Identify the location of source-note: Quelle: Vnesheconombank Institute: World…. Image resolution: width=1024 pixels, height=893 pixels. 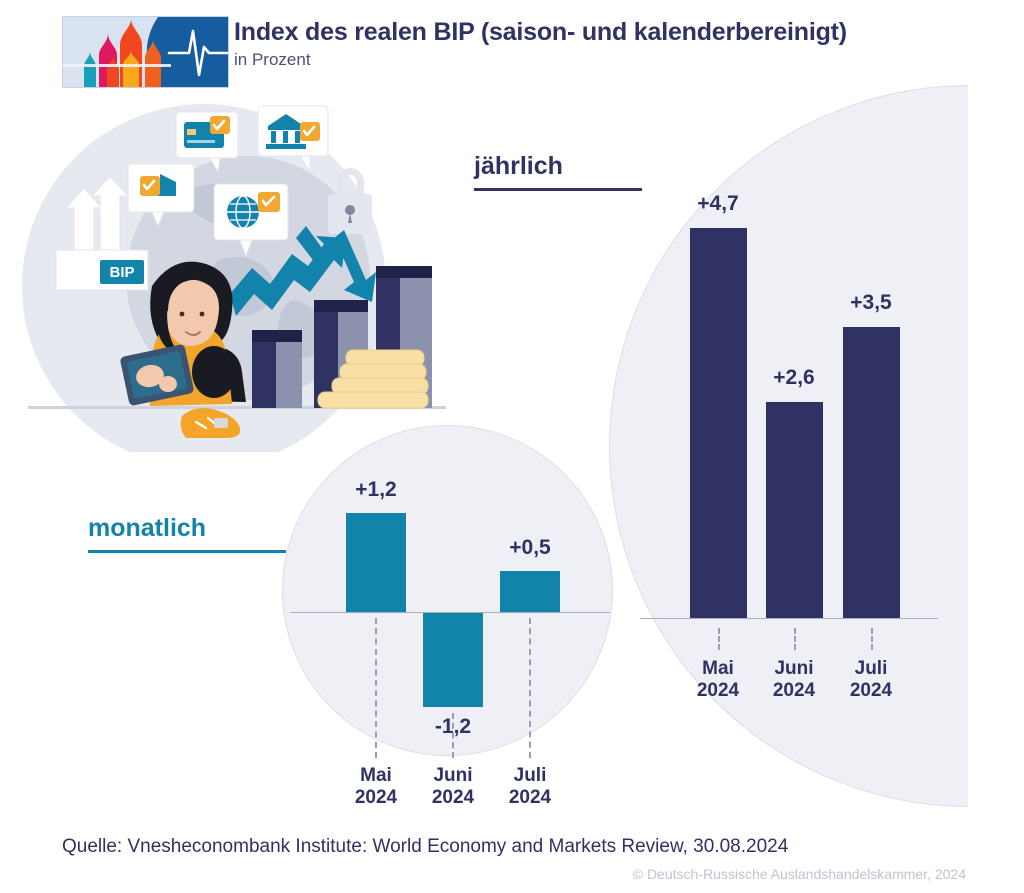
(425, 846).